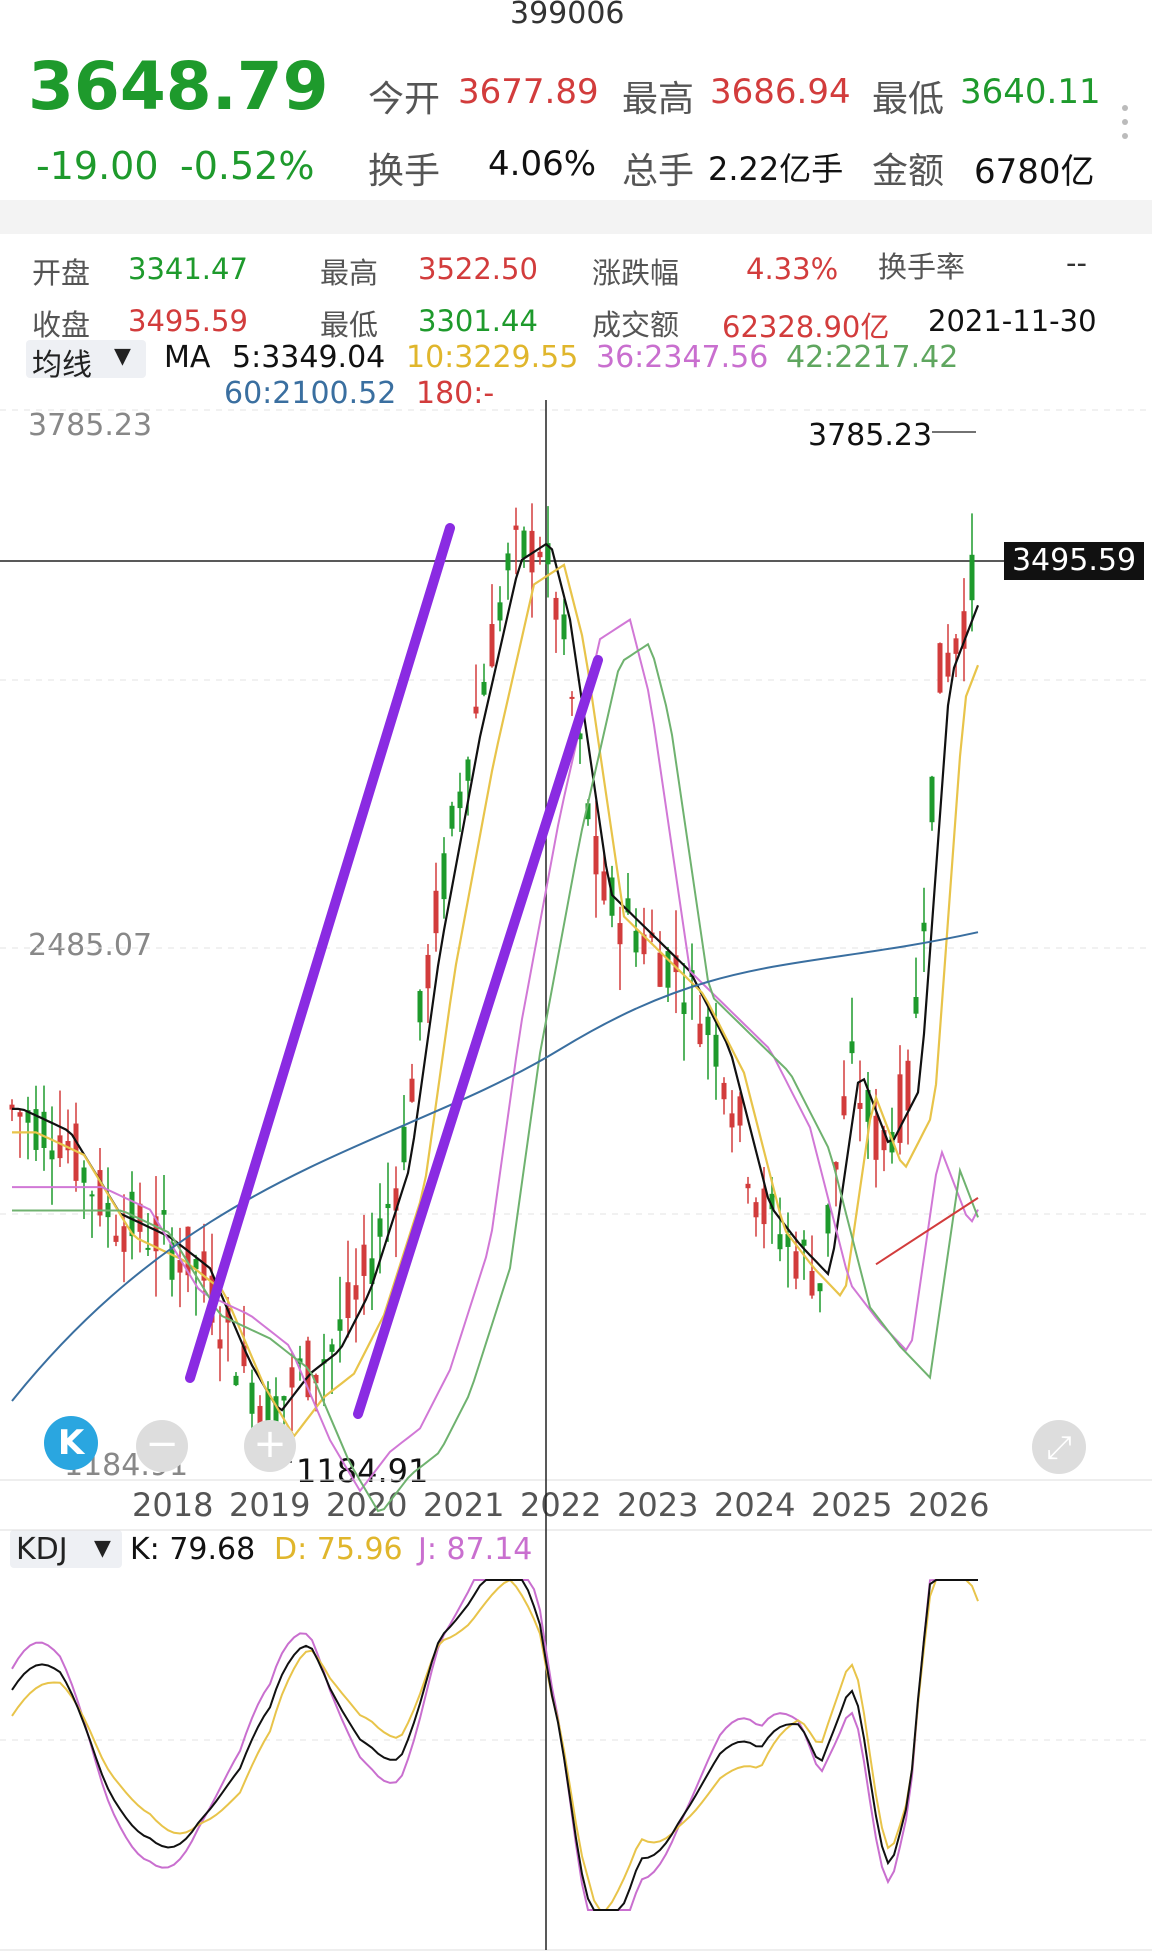  I want to click on info-close-value: 3495.59, so click(188, 321).